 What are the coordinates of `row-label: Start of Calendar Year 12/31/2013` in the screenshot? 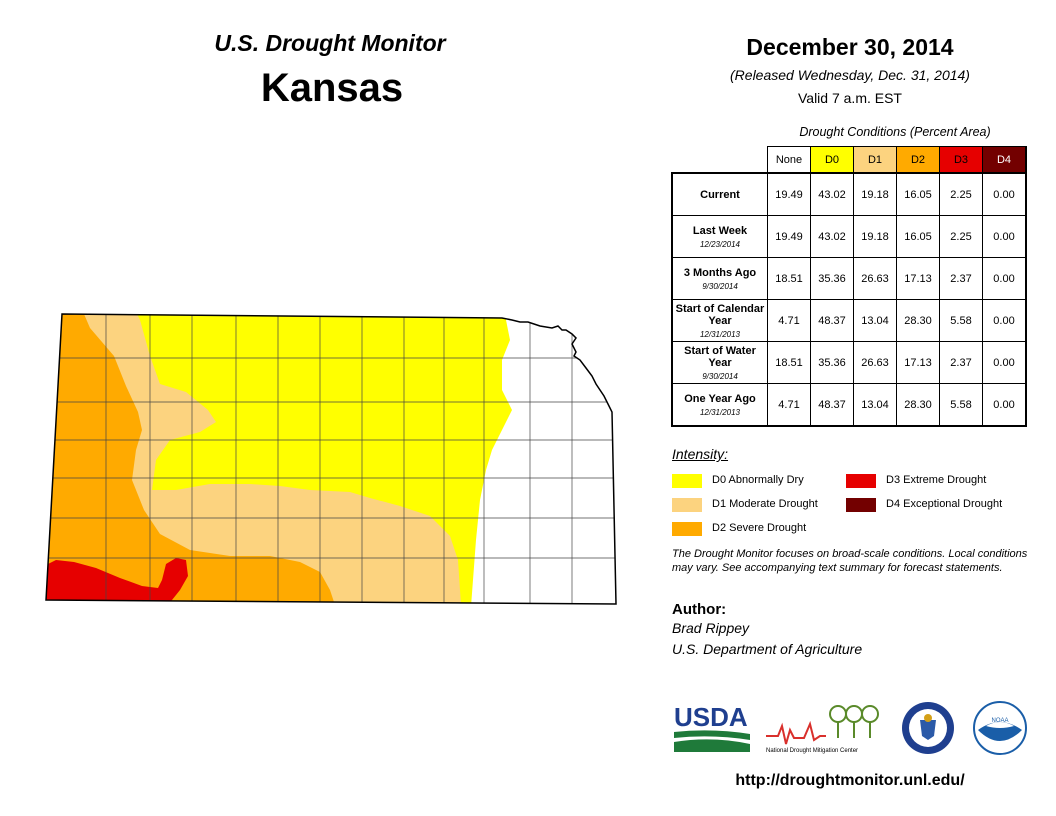 It's located at (719, 320).